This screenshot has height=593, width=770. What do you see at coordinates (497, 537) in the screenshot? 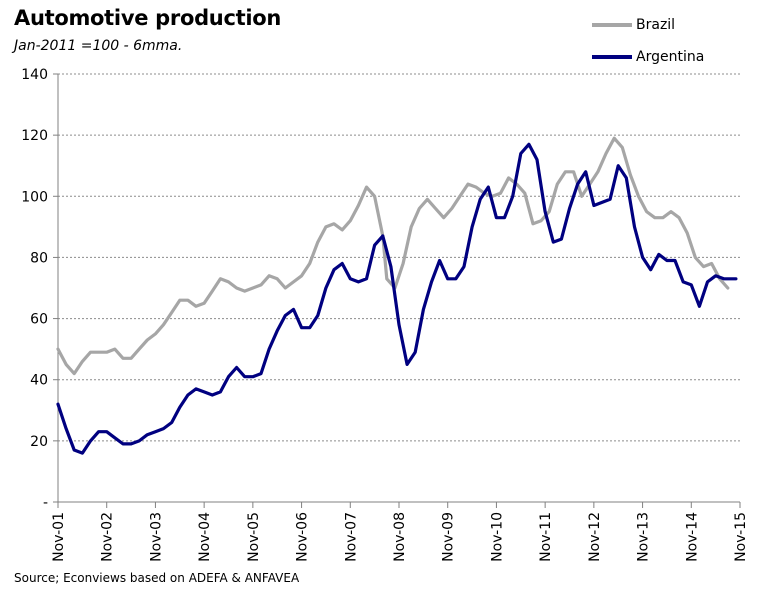
I see `x-tick-label-Nov-10: Nov-10` at bounding box center [497, 537].